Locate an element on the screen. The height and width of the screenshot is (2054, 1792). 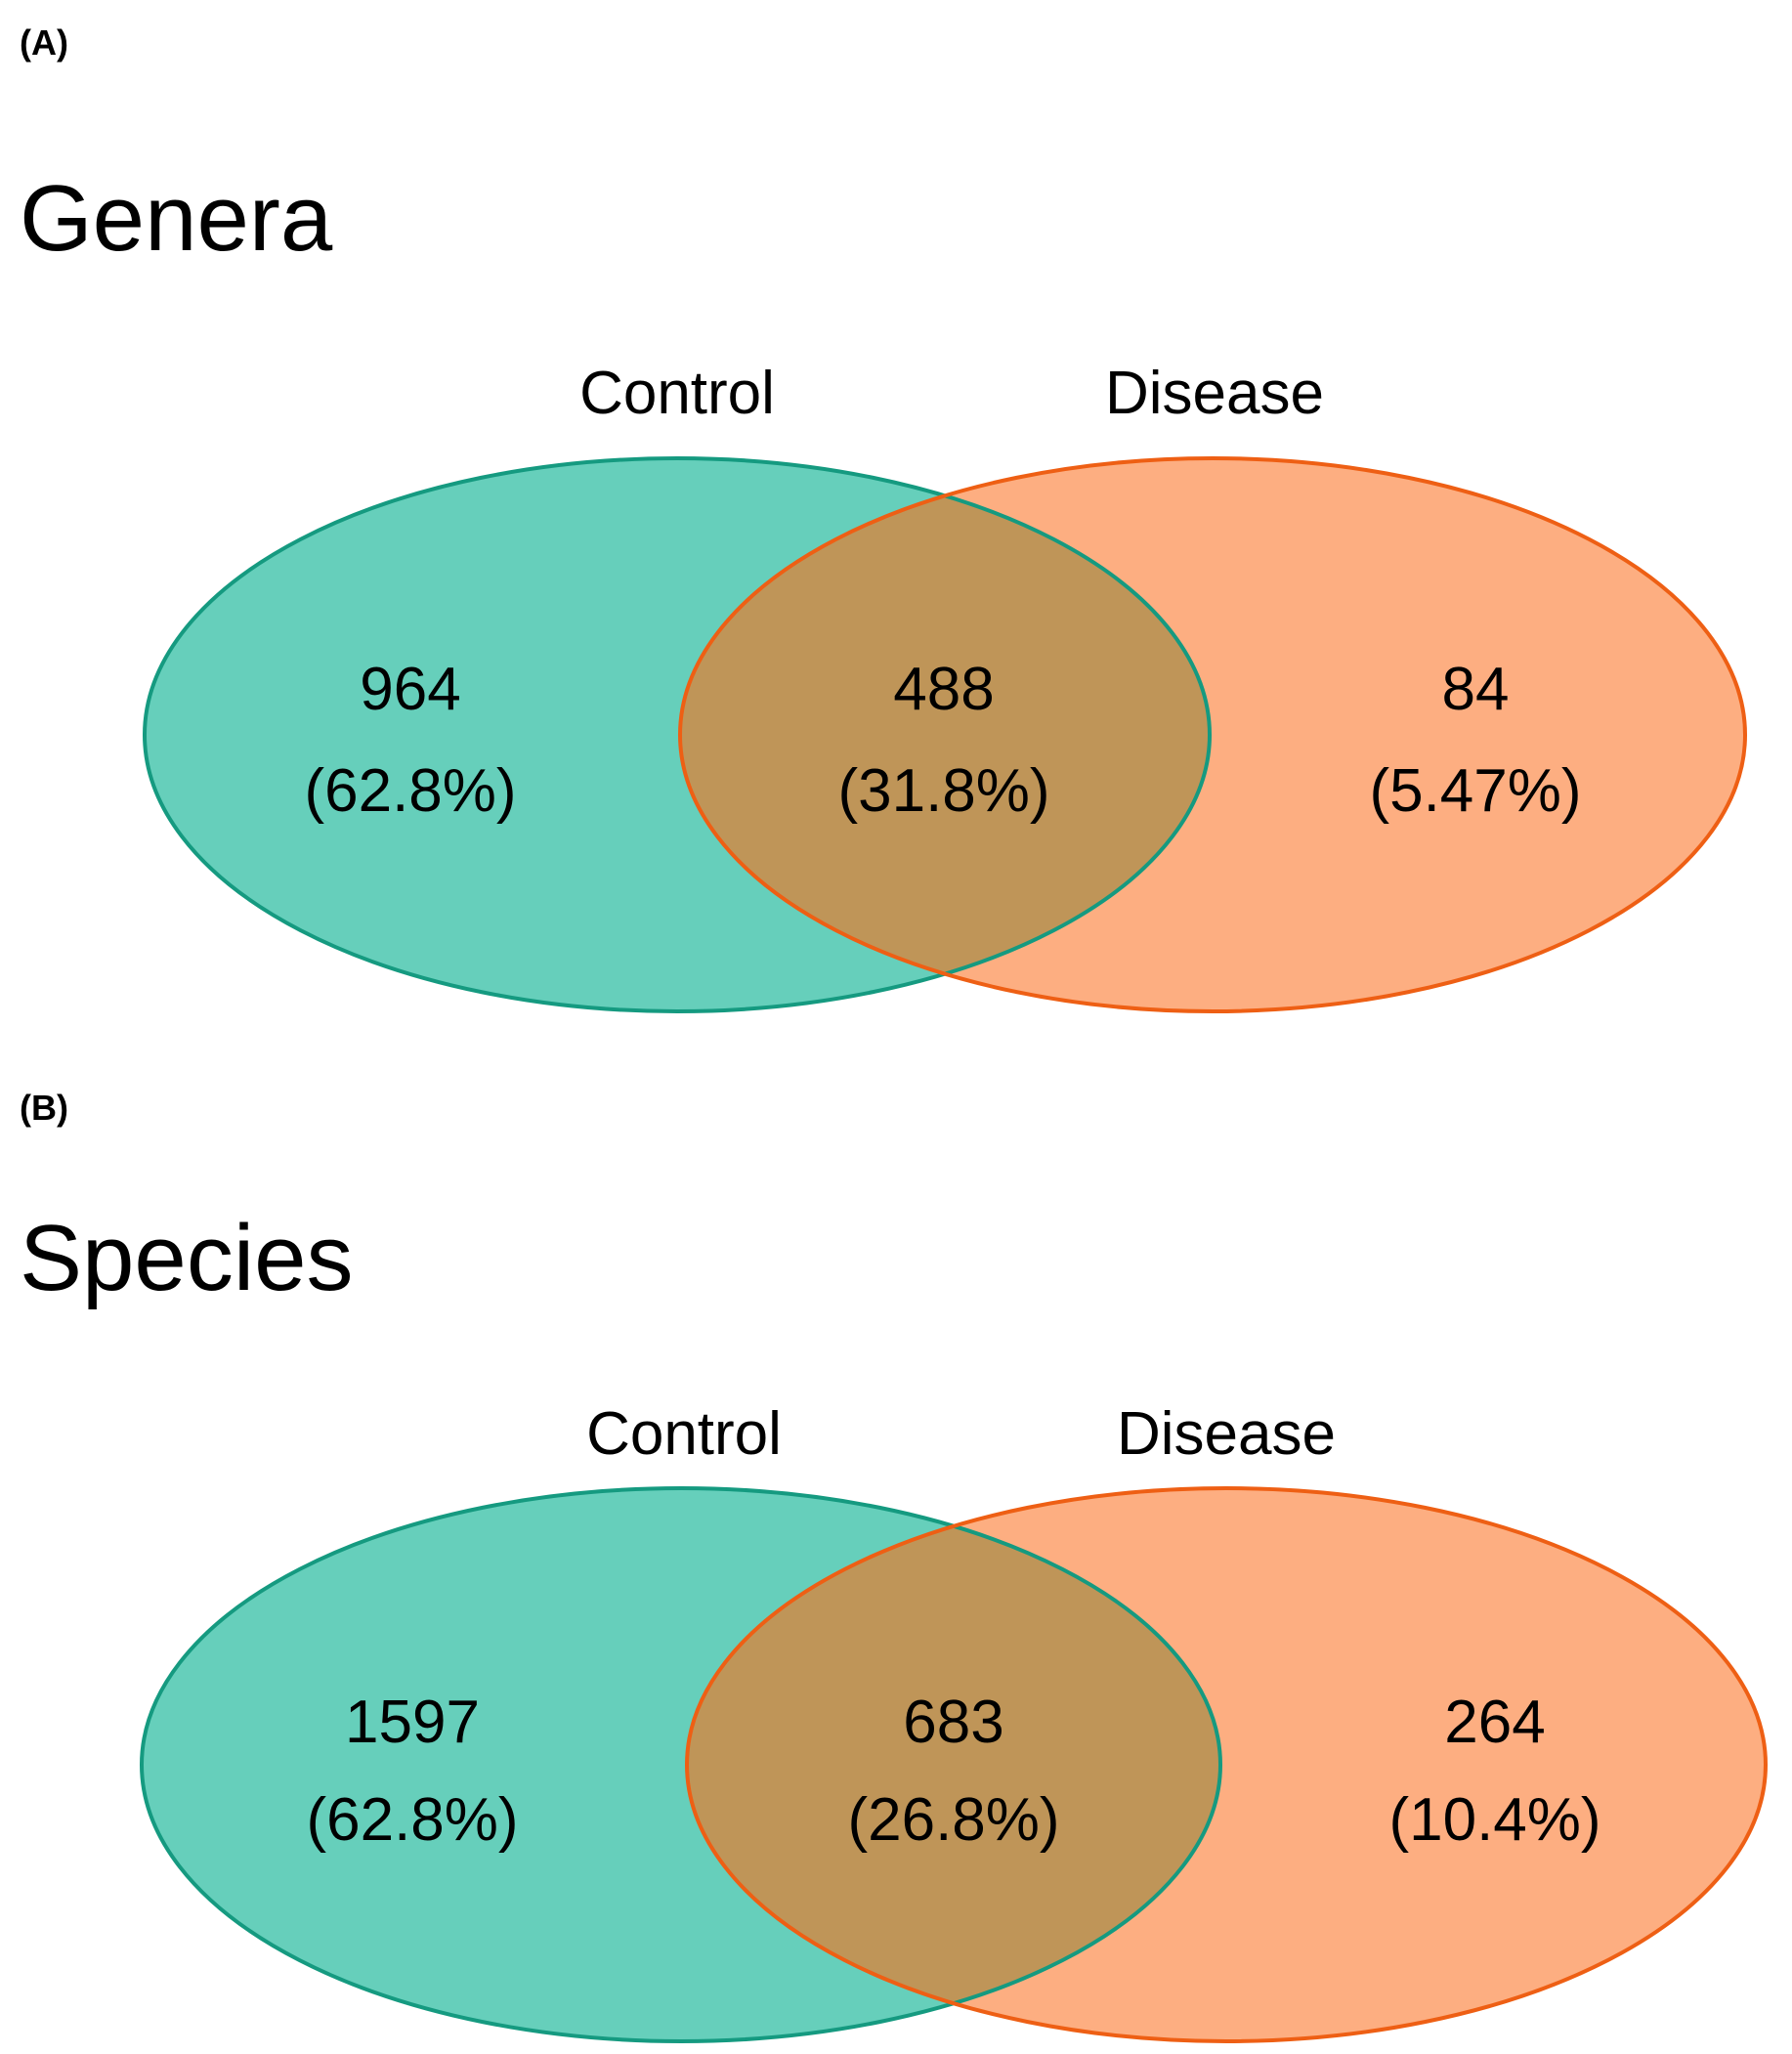
panel-title: Species is located at coordinates (187, 1258).